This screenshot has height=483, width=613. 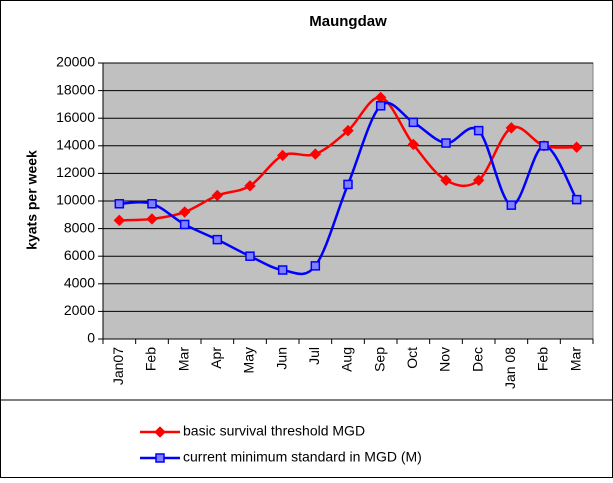 What do you see at coordinates (75, 172) in the screenshot?
I see `y-tick-label: 12000` at bounding box center [75, 172].